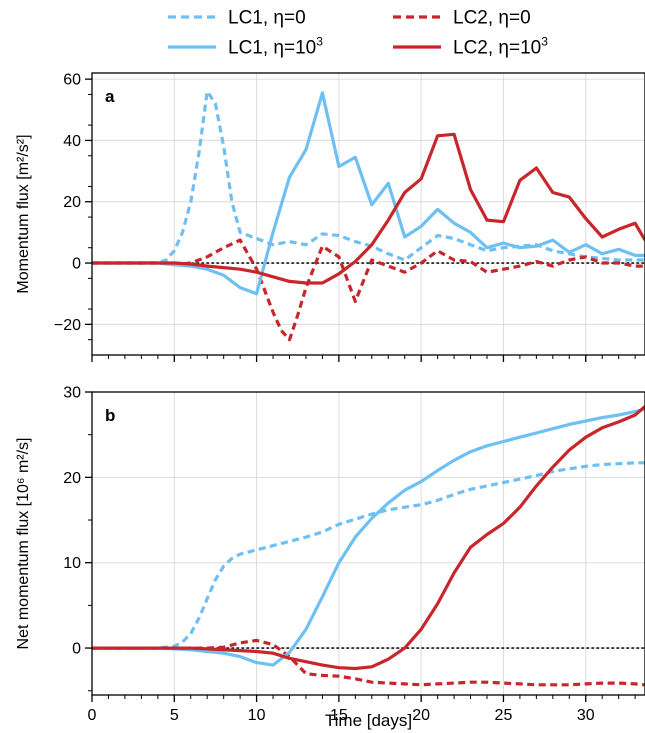 This screenshot has height=733, width=645. What do you see at coordinates (72, 80) in the screenshot?
I see `y-tick-label: 60` at bounding box center [72, 80].